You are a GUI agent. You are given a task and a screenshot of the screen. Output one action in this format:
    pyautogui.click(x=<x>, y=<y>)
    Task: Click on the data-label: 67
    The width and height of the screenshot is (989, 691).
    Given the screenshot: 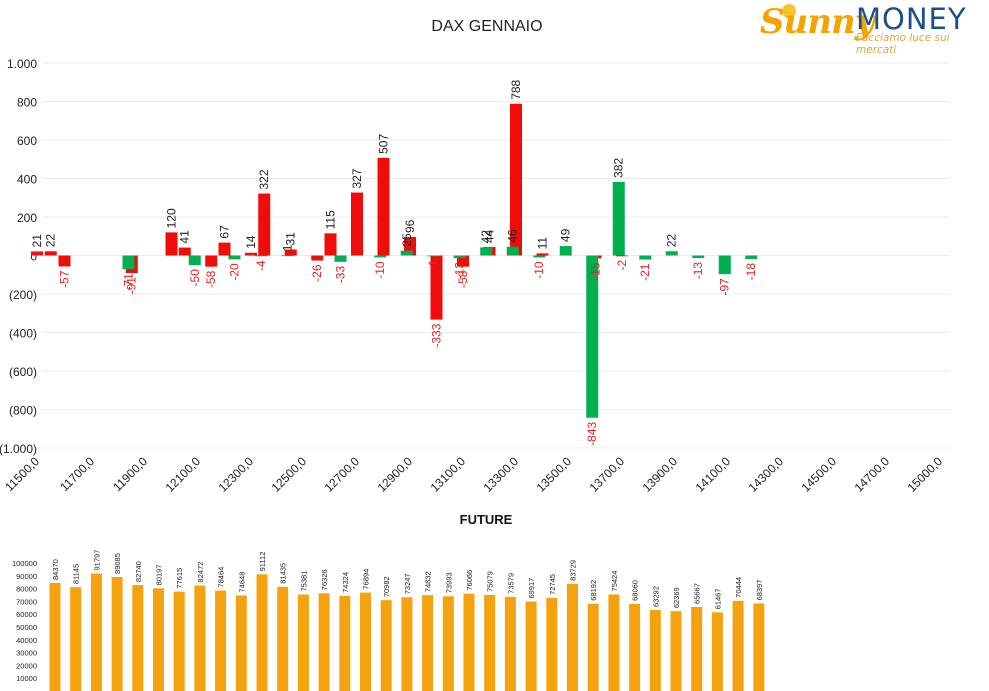 What is the action you would take?
    pyautogui.click(x=225, y=232)
    